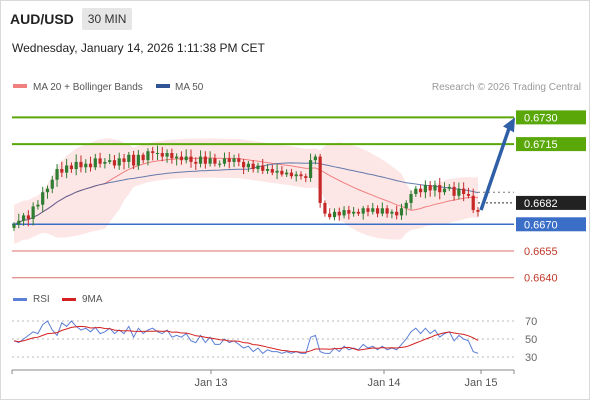 This screenshot has width=590, height=400. I want to click on target-1-label: 0.6640, so click(541, 279).